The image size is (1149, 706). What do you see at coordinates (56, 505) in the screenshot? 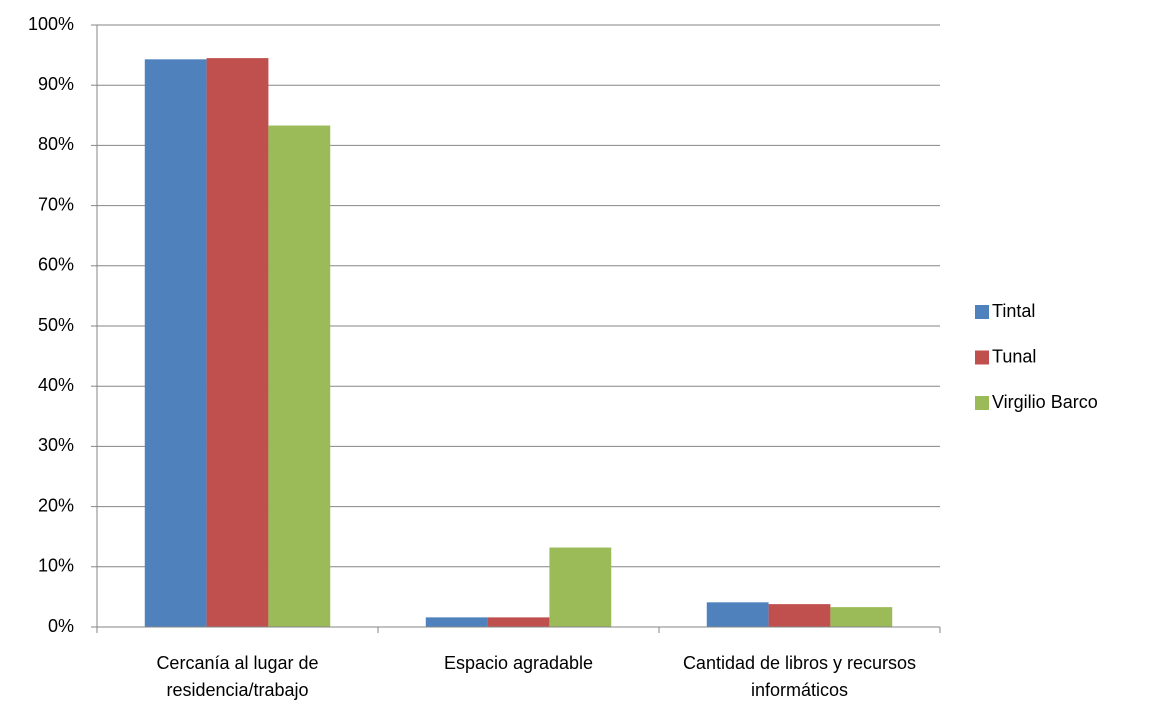
I see `y-tick-label: 20%` at bounding box center [56, 505].